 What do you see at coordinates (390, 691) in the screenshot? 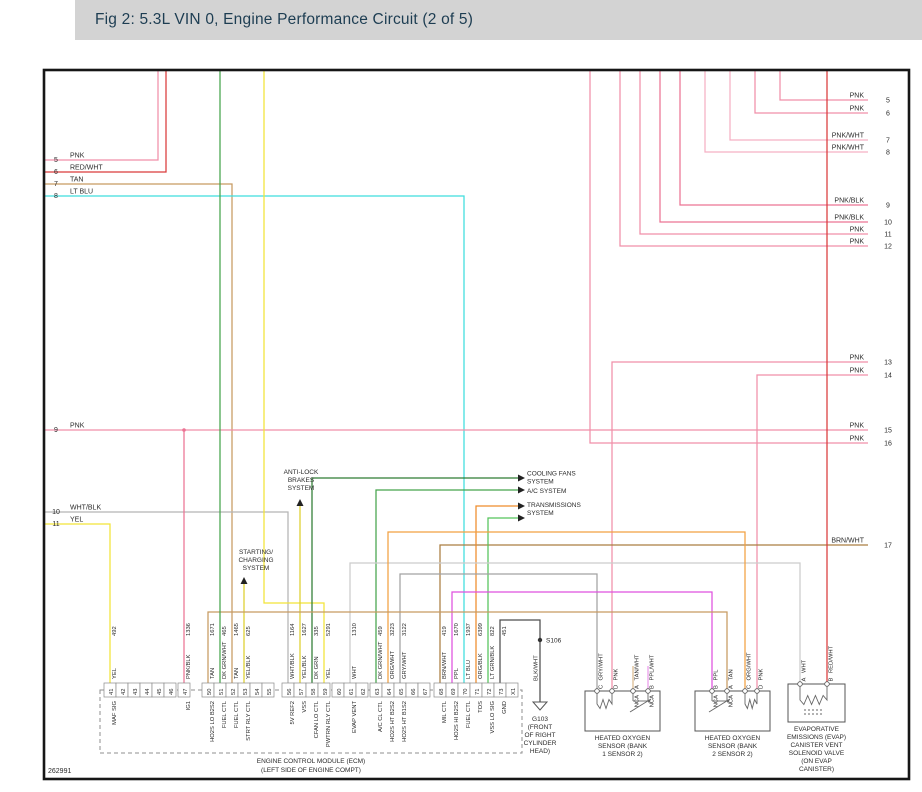
I see `ecm-pin-number: 64` at bounding box center [390, 691].